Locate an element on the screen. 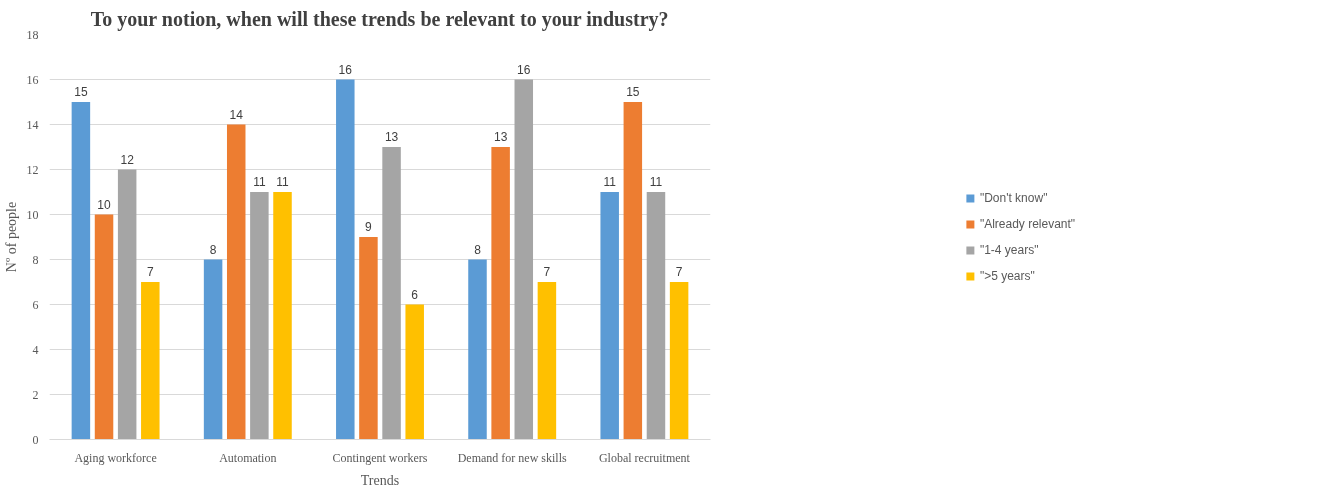 The image size is (1344, 498). y-tick-label: 8 is located at coordinates (35, 259).